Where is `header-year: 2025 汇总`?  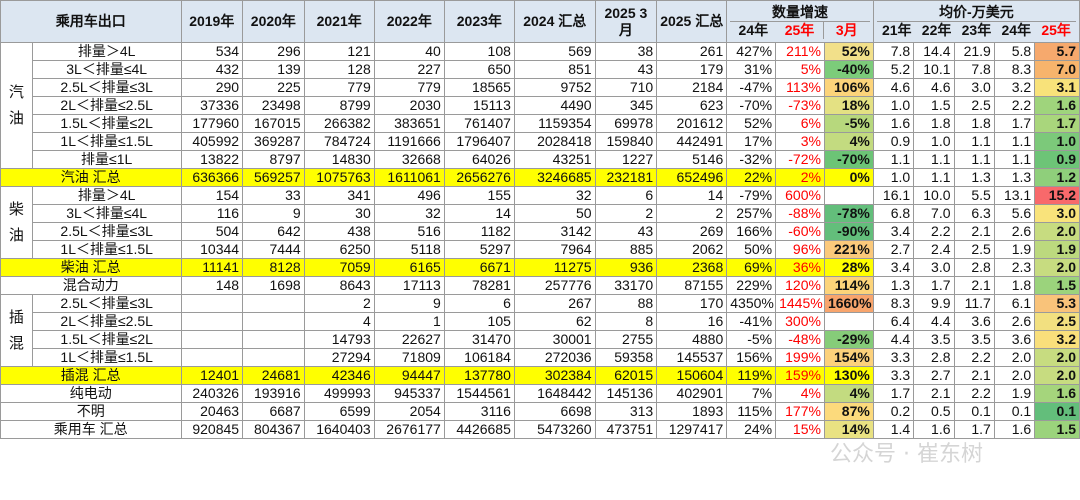 header-year: 2025 汇总 is located at coordinates (692, 21).